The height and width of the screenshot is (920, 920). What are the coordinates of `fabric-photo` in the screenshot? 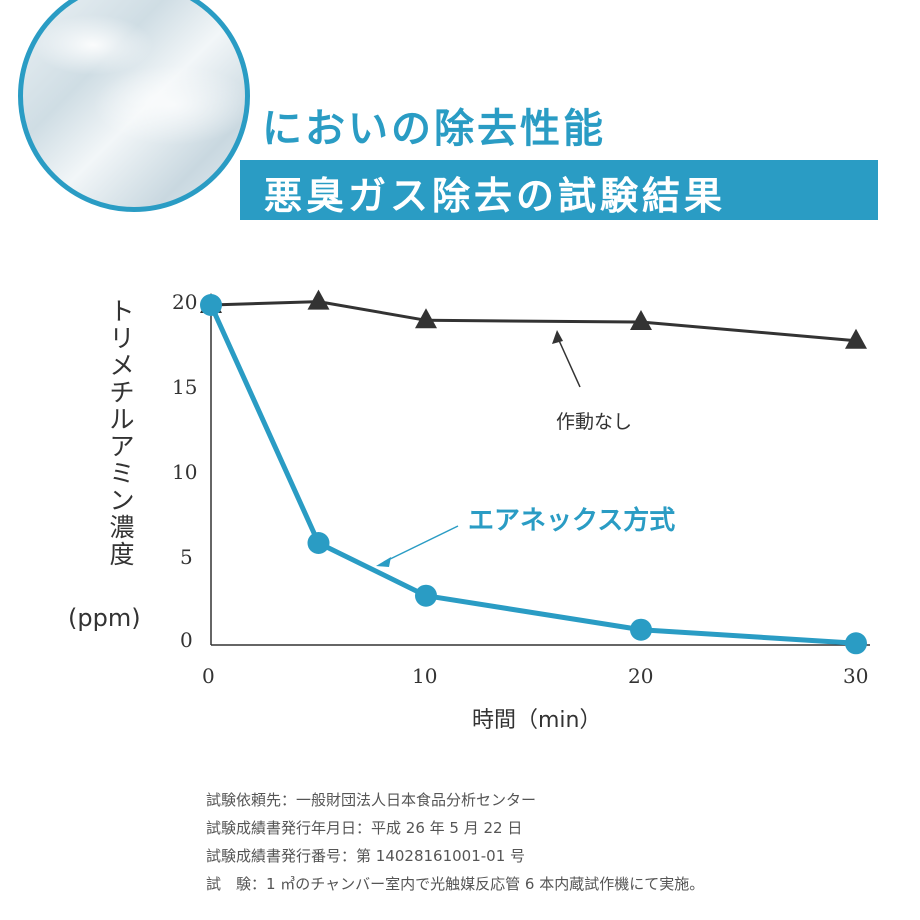 It's located at (134, 106).